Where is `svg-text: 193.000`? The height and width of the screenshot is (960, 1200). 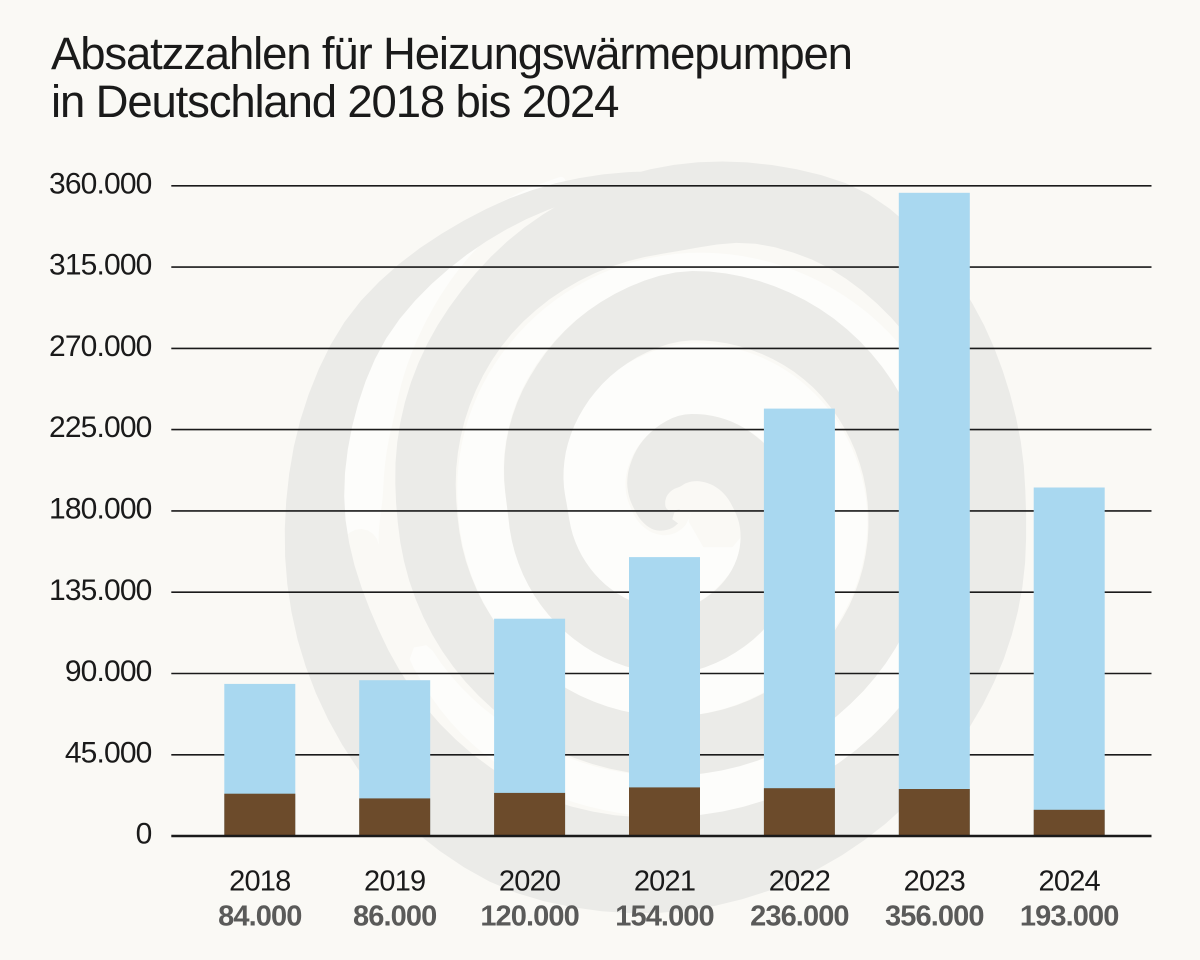
svg-text: 193.000 is located at coordinates (1069, 917).